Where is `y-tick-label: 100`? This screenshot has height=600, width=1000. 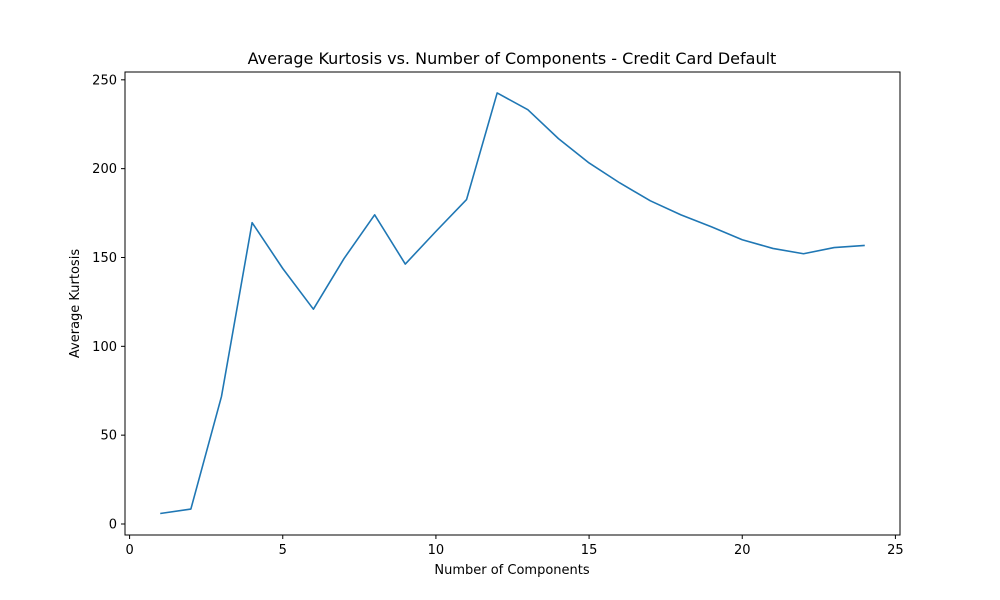
y-tick-label: 100 is located at coordinates (104, 347).